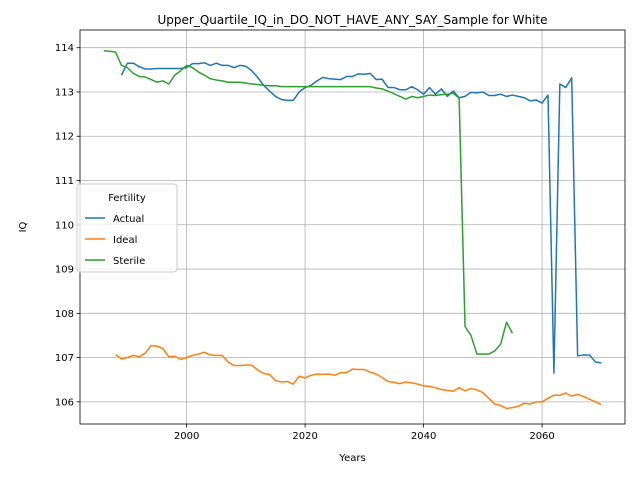 Image resolution: width=640 pixels, height=480 pixels. I want to click on y-tick-label: 106, so click(64, 402).